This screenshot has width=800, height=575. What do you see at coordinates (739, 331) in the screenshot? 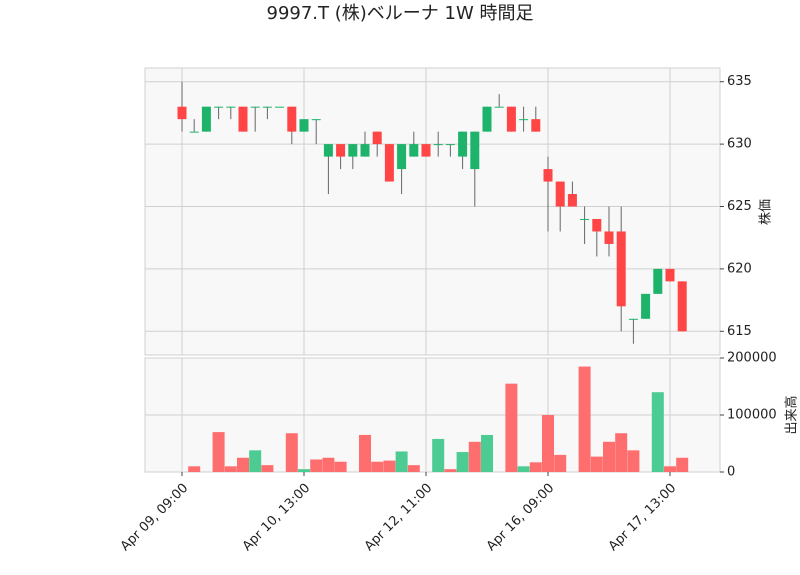
I see `y-tick-label: 615` at bounding box center [739, 331].